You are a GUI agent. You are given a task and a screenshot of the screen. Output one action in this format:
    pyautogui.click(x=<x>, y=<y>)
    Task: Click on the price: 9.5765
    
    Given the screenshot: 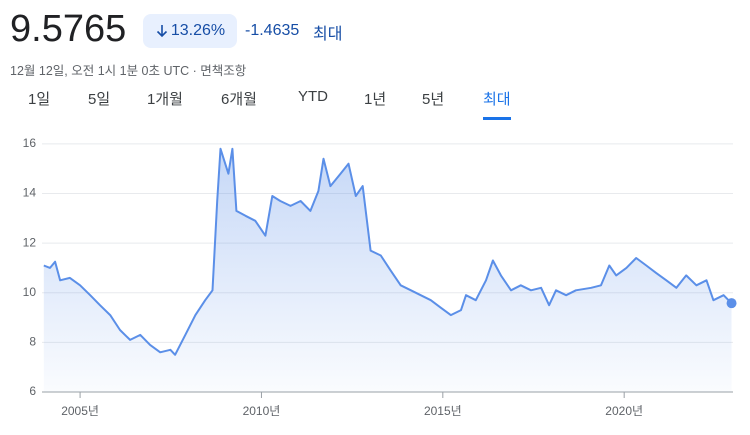 What is the action you would take?
    pyautogui.click(x=68, y=29)
    